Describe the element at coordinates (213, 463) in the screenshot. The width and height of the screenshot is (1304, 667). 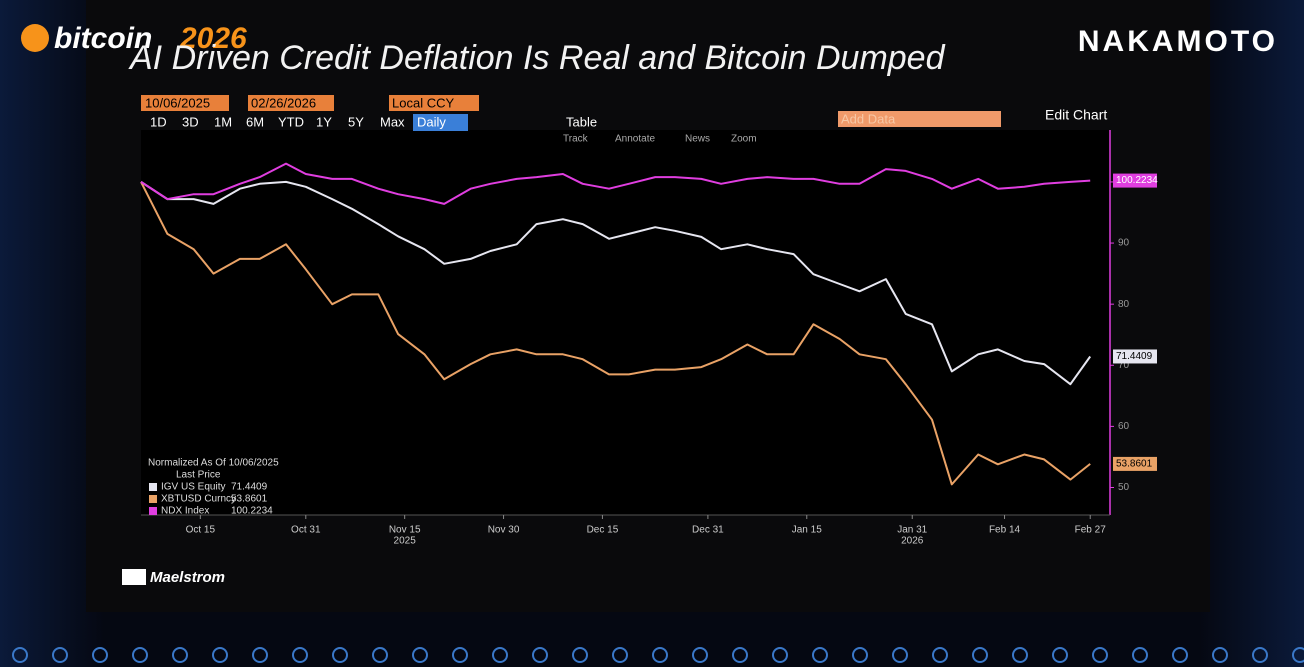
I see `legend-title: Normalized As Of 10/06/2025` at that location.